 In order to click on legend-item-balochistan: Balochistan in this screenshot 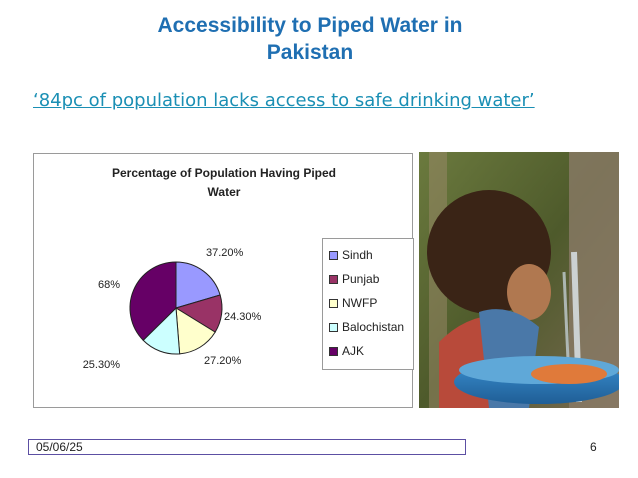, I will do `click(371, 327)`.